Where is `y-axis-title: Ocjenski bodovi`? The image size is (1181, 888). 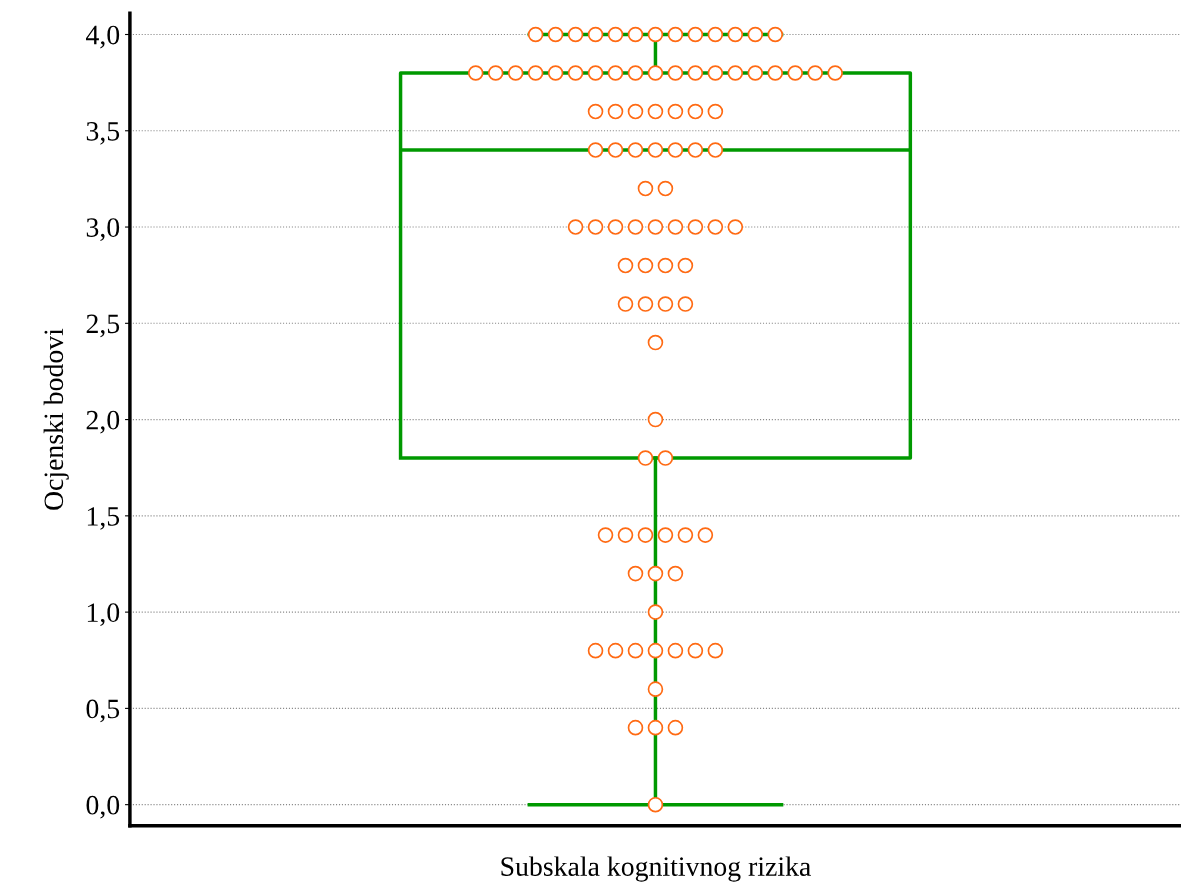 y-axis-title: Ocjenski bodovi is located at coordinates (56, 419).